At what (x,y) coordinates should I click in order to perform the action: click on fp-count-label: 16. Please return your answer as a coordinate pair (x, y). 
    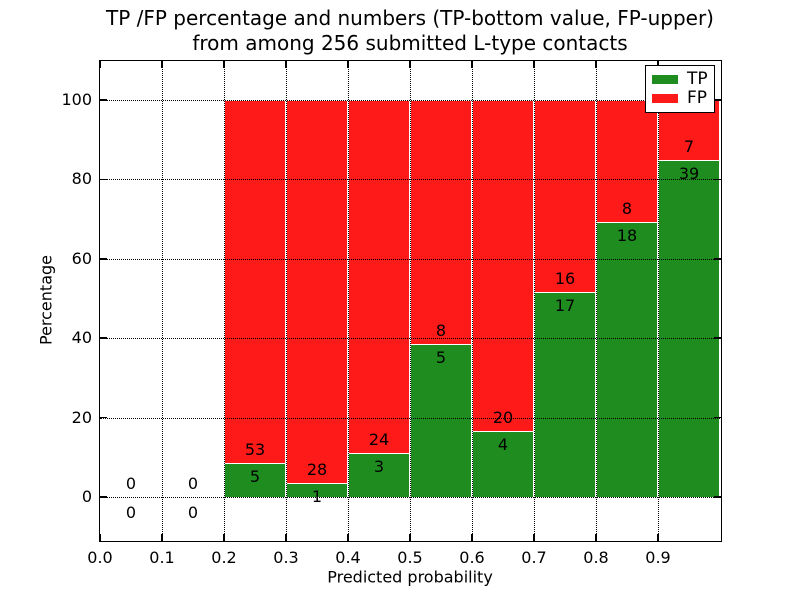
    Looking at the image, I should click on (565, 279).